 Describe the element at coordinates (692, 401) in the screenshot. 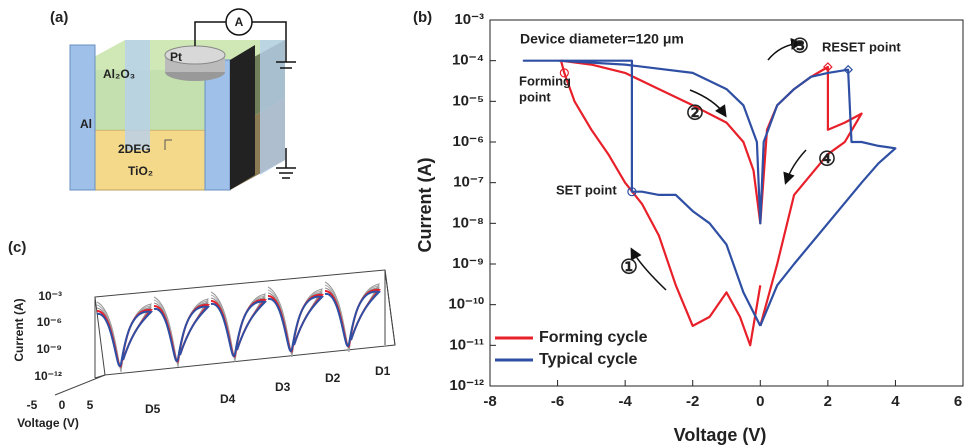

I see `x-tick-label: -2` at that location.